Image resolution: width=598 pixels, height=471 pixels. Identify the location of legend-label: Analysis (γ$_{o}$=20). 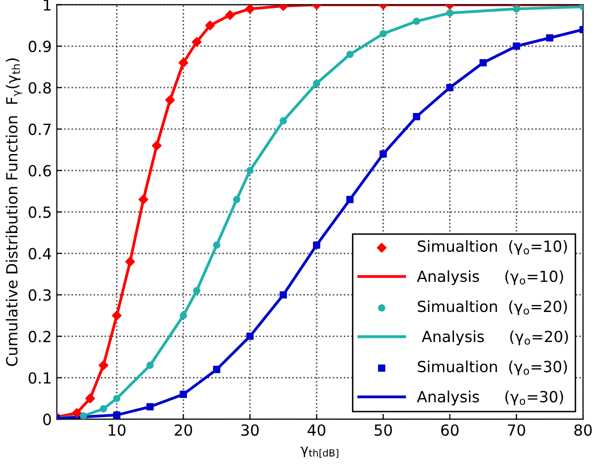
(495, 338).